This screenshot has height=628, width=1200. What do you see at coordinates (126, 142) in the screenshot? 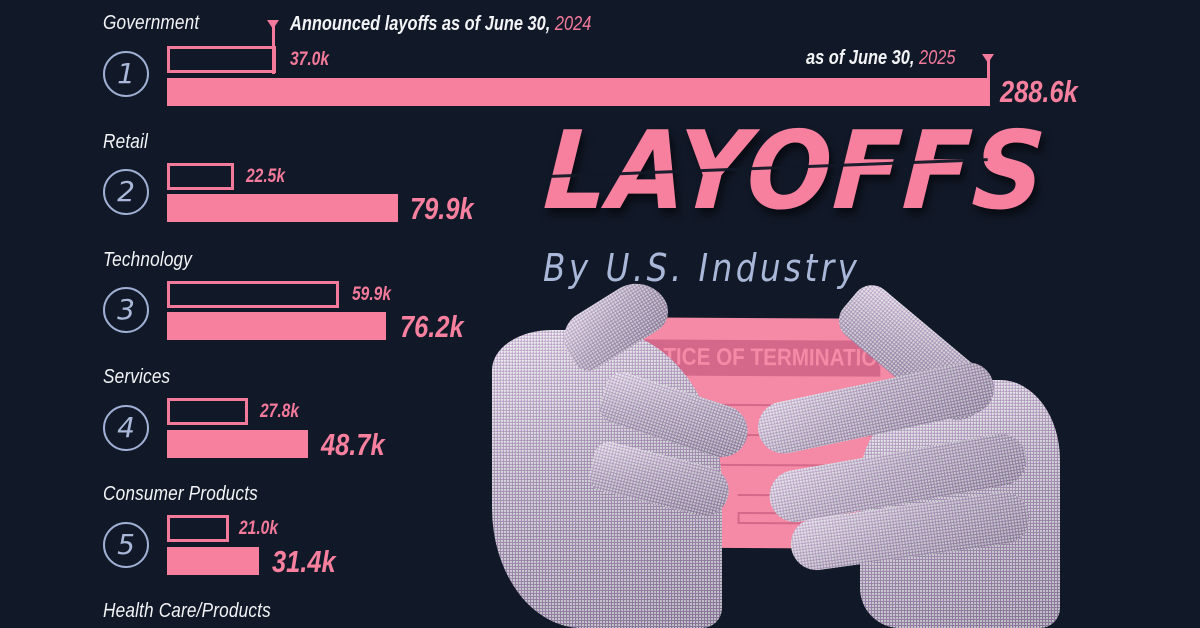
I see `industry-label: Retail` at bounding box center [126, 142].